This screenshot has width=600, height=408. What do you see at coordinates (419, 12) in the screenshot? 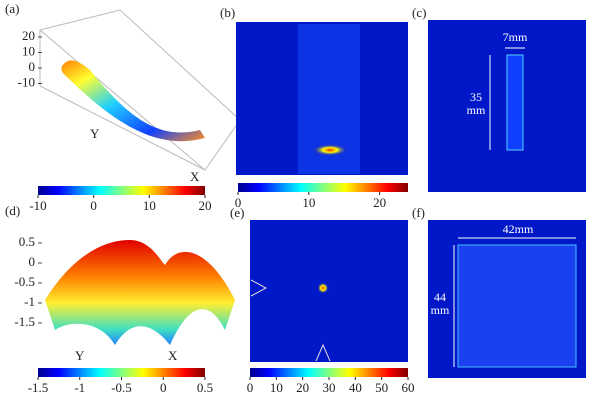
I see `panel-label: (c)` at bounding box center [419, 12].